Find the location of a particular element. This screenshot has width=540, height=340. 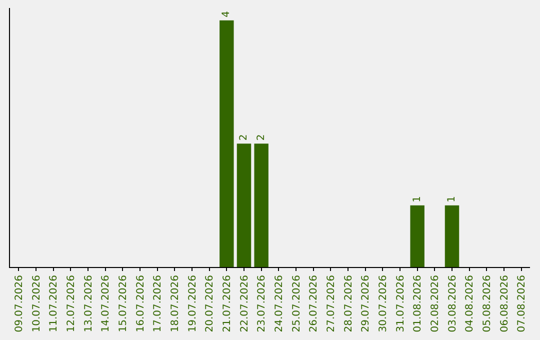

x-tick-label: 19.07.2026 is located at coordinates (192, 303).